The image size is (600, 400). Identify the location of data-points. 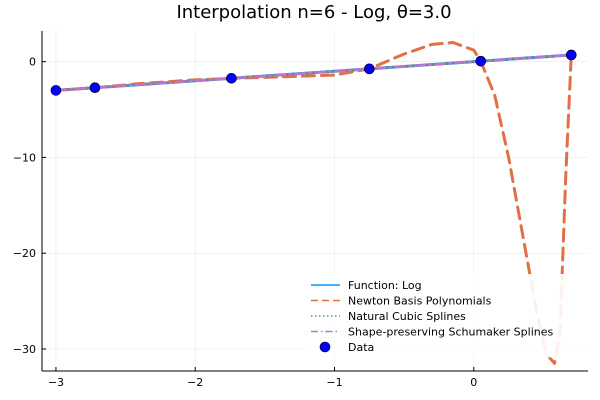
(313, 72).